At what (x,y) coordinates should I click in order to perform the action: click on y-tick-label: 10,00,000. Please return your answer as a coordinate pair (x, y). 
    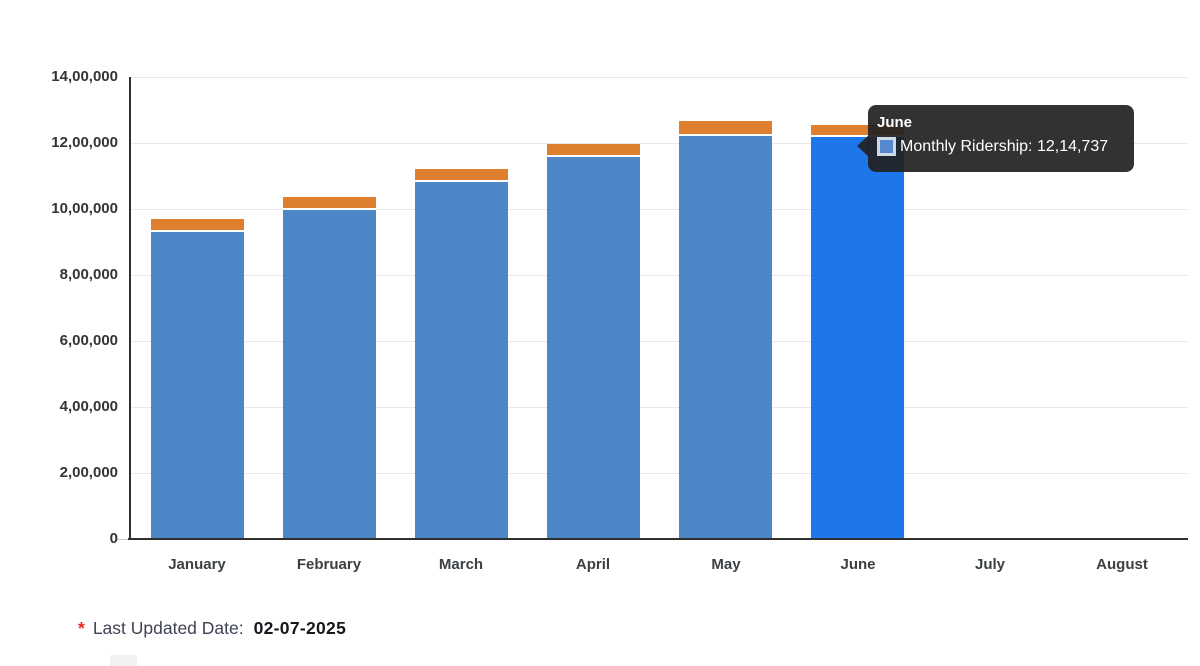
    Looking at the image, I should click on (84, 208).